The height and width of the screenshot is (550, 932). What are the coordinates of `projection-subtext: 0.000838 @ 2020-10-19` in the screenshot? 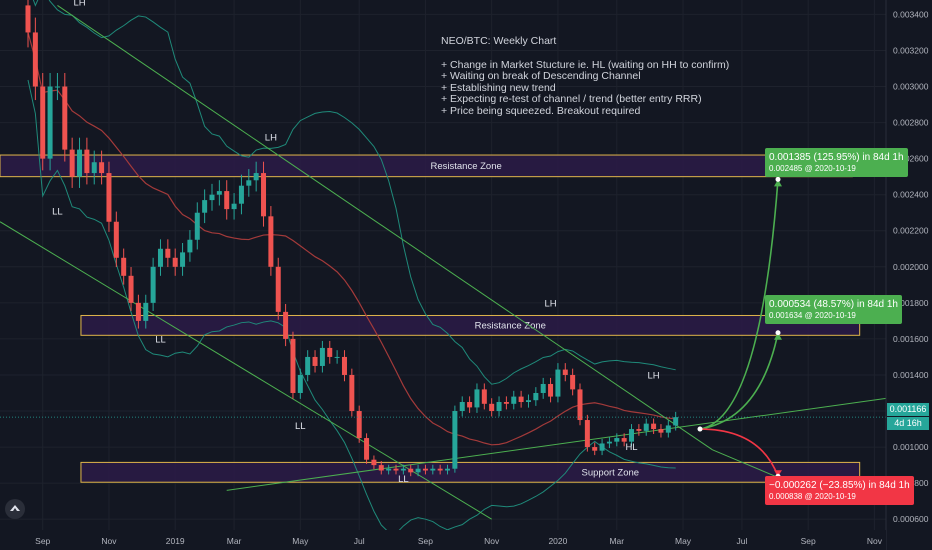 It's located at (812, 496).